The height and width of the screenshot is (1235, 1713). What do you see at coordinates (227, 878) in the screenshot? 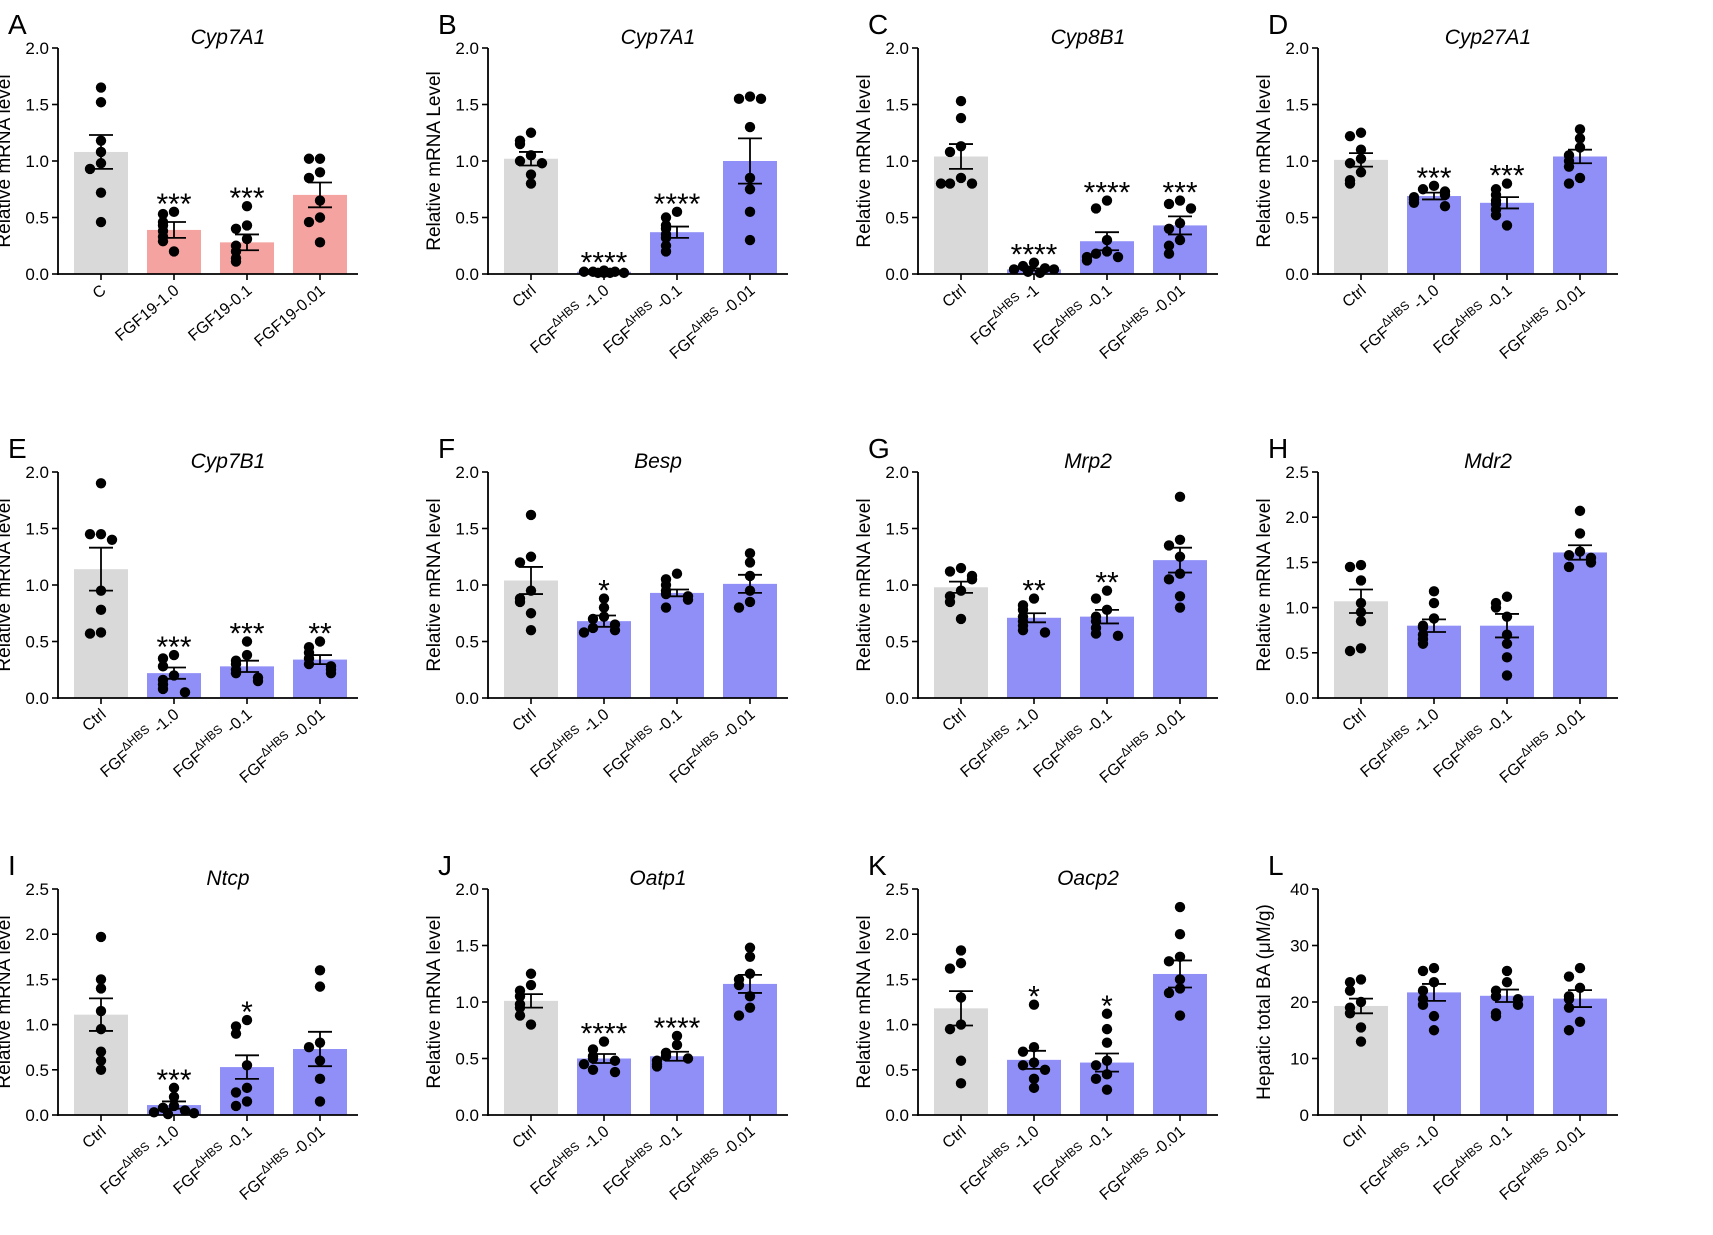
I see `chart-title: Ntcp` at bounding box center [227, 878].